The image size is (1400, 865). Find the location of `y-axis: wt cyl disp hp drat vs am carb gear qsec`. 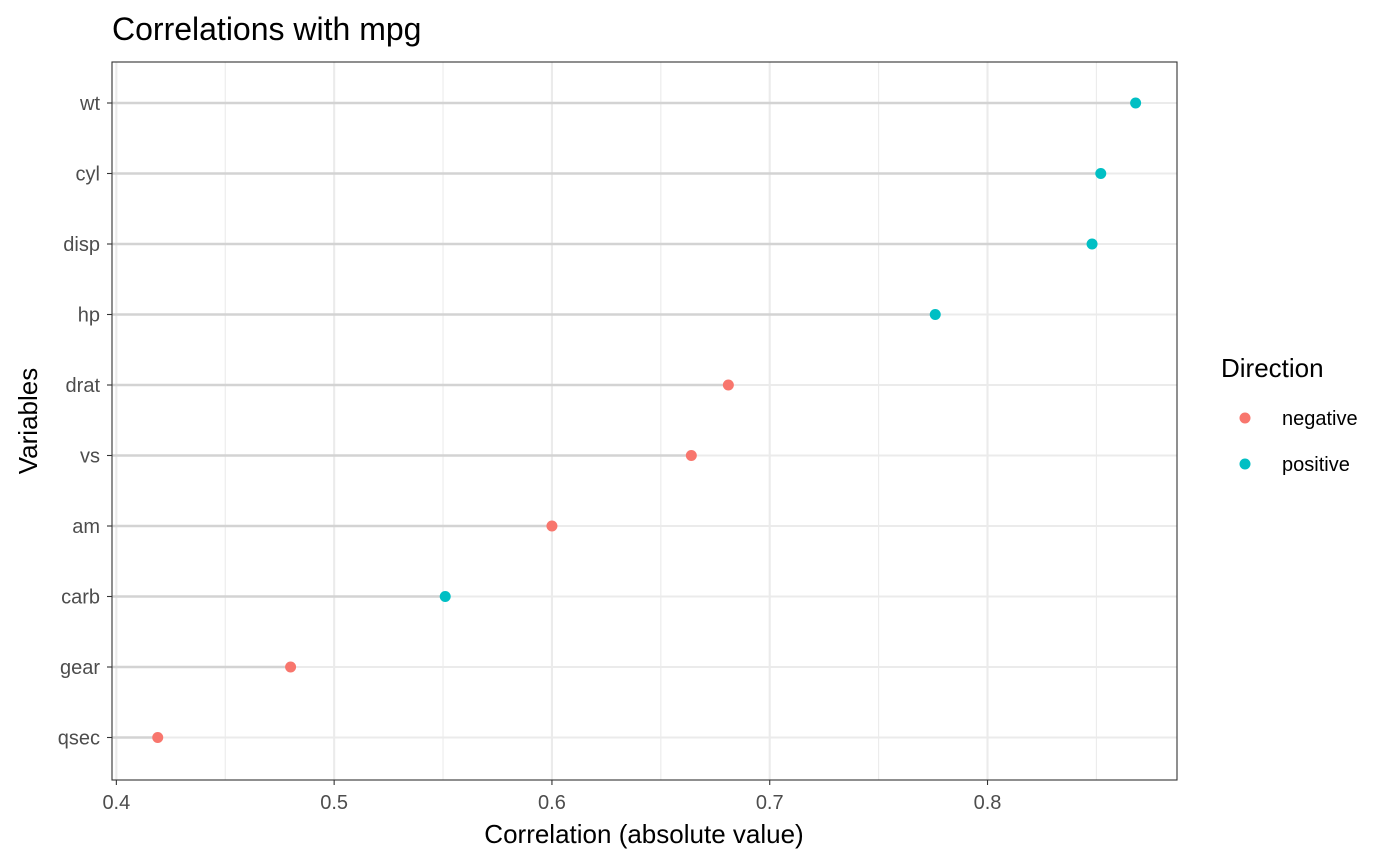

y-axis: wt cyl disp hp drat vs am carb gear qsec is located at coordinates (85, 421).